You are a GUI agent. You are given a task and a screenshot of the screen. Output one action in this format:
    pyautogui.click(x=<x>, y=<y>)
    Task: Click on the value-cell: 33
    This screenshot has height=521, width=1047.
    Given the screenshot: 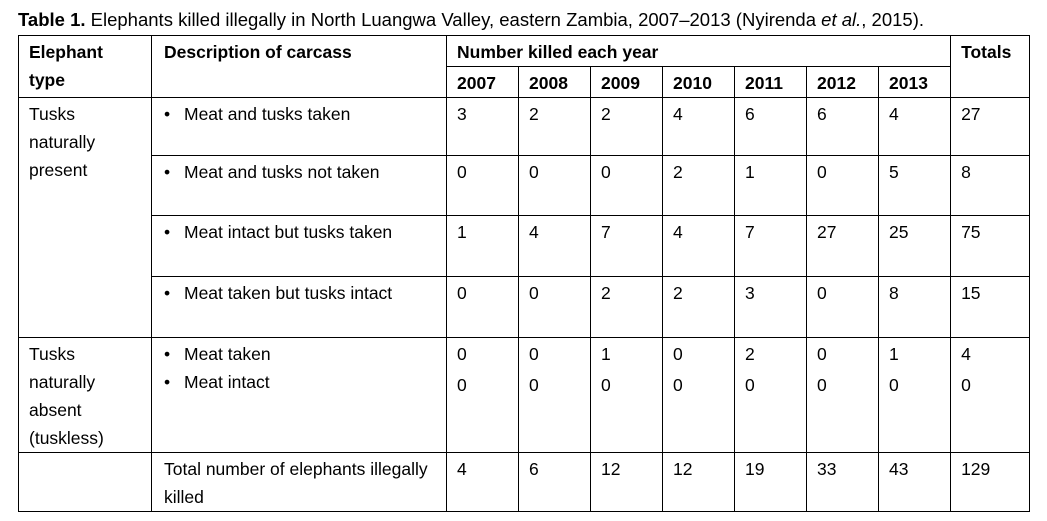 What is the action you would take?
    pyautogui.click(x=842, y=482)
    